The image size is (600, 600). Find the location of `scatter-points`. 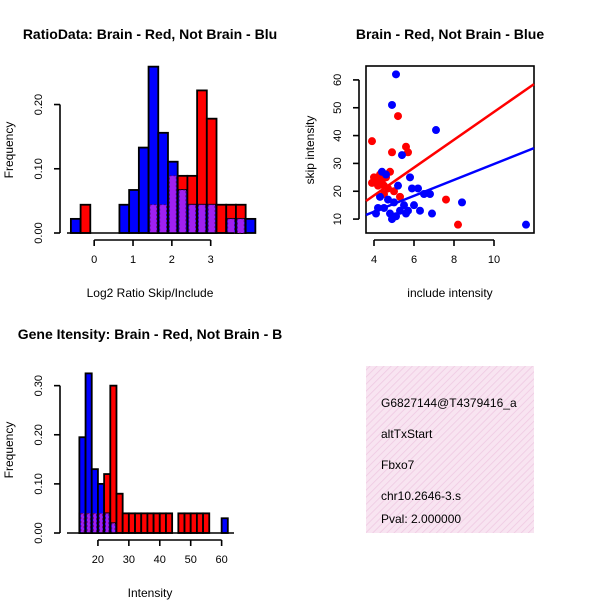

scatter-points is located at coordinates (450, 149).